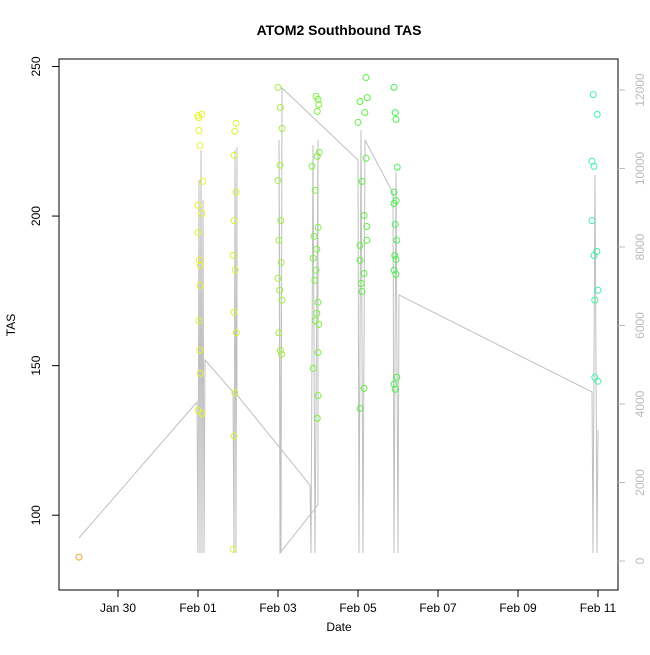 The image size is (650, 655). I want to click on x-tick-label: Feb 09, so click(518, 608).